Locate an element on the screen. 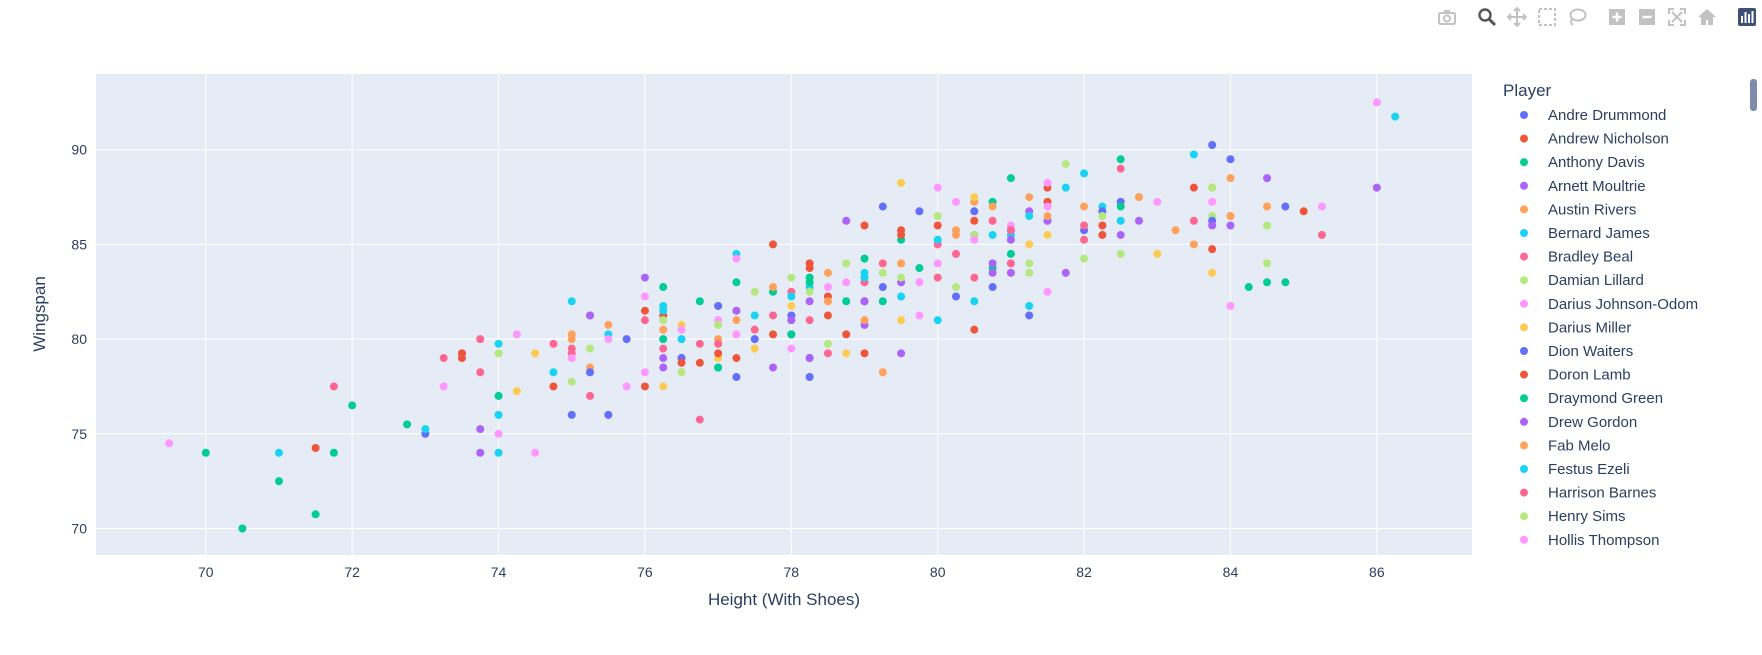 Image resolution: width=1762 pixels, height=655 pixels. legend-item: Damian Lillard is located at coordinates (1582, 280).